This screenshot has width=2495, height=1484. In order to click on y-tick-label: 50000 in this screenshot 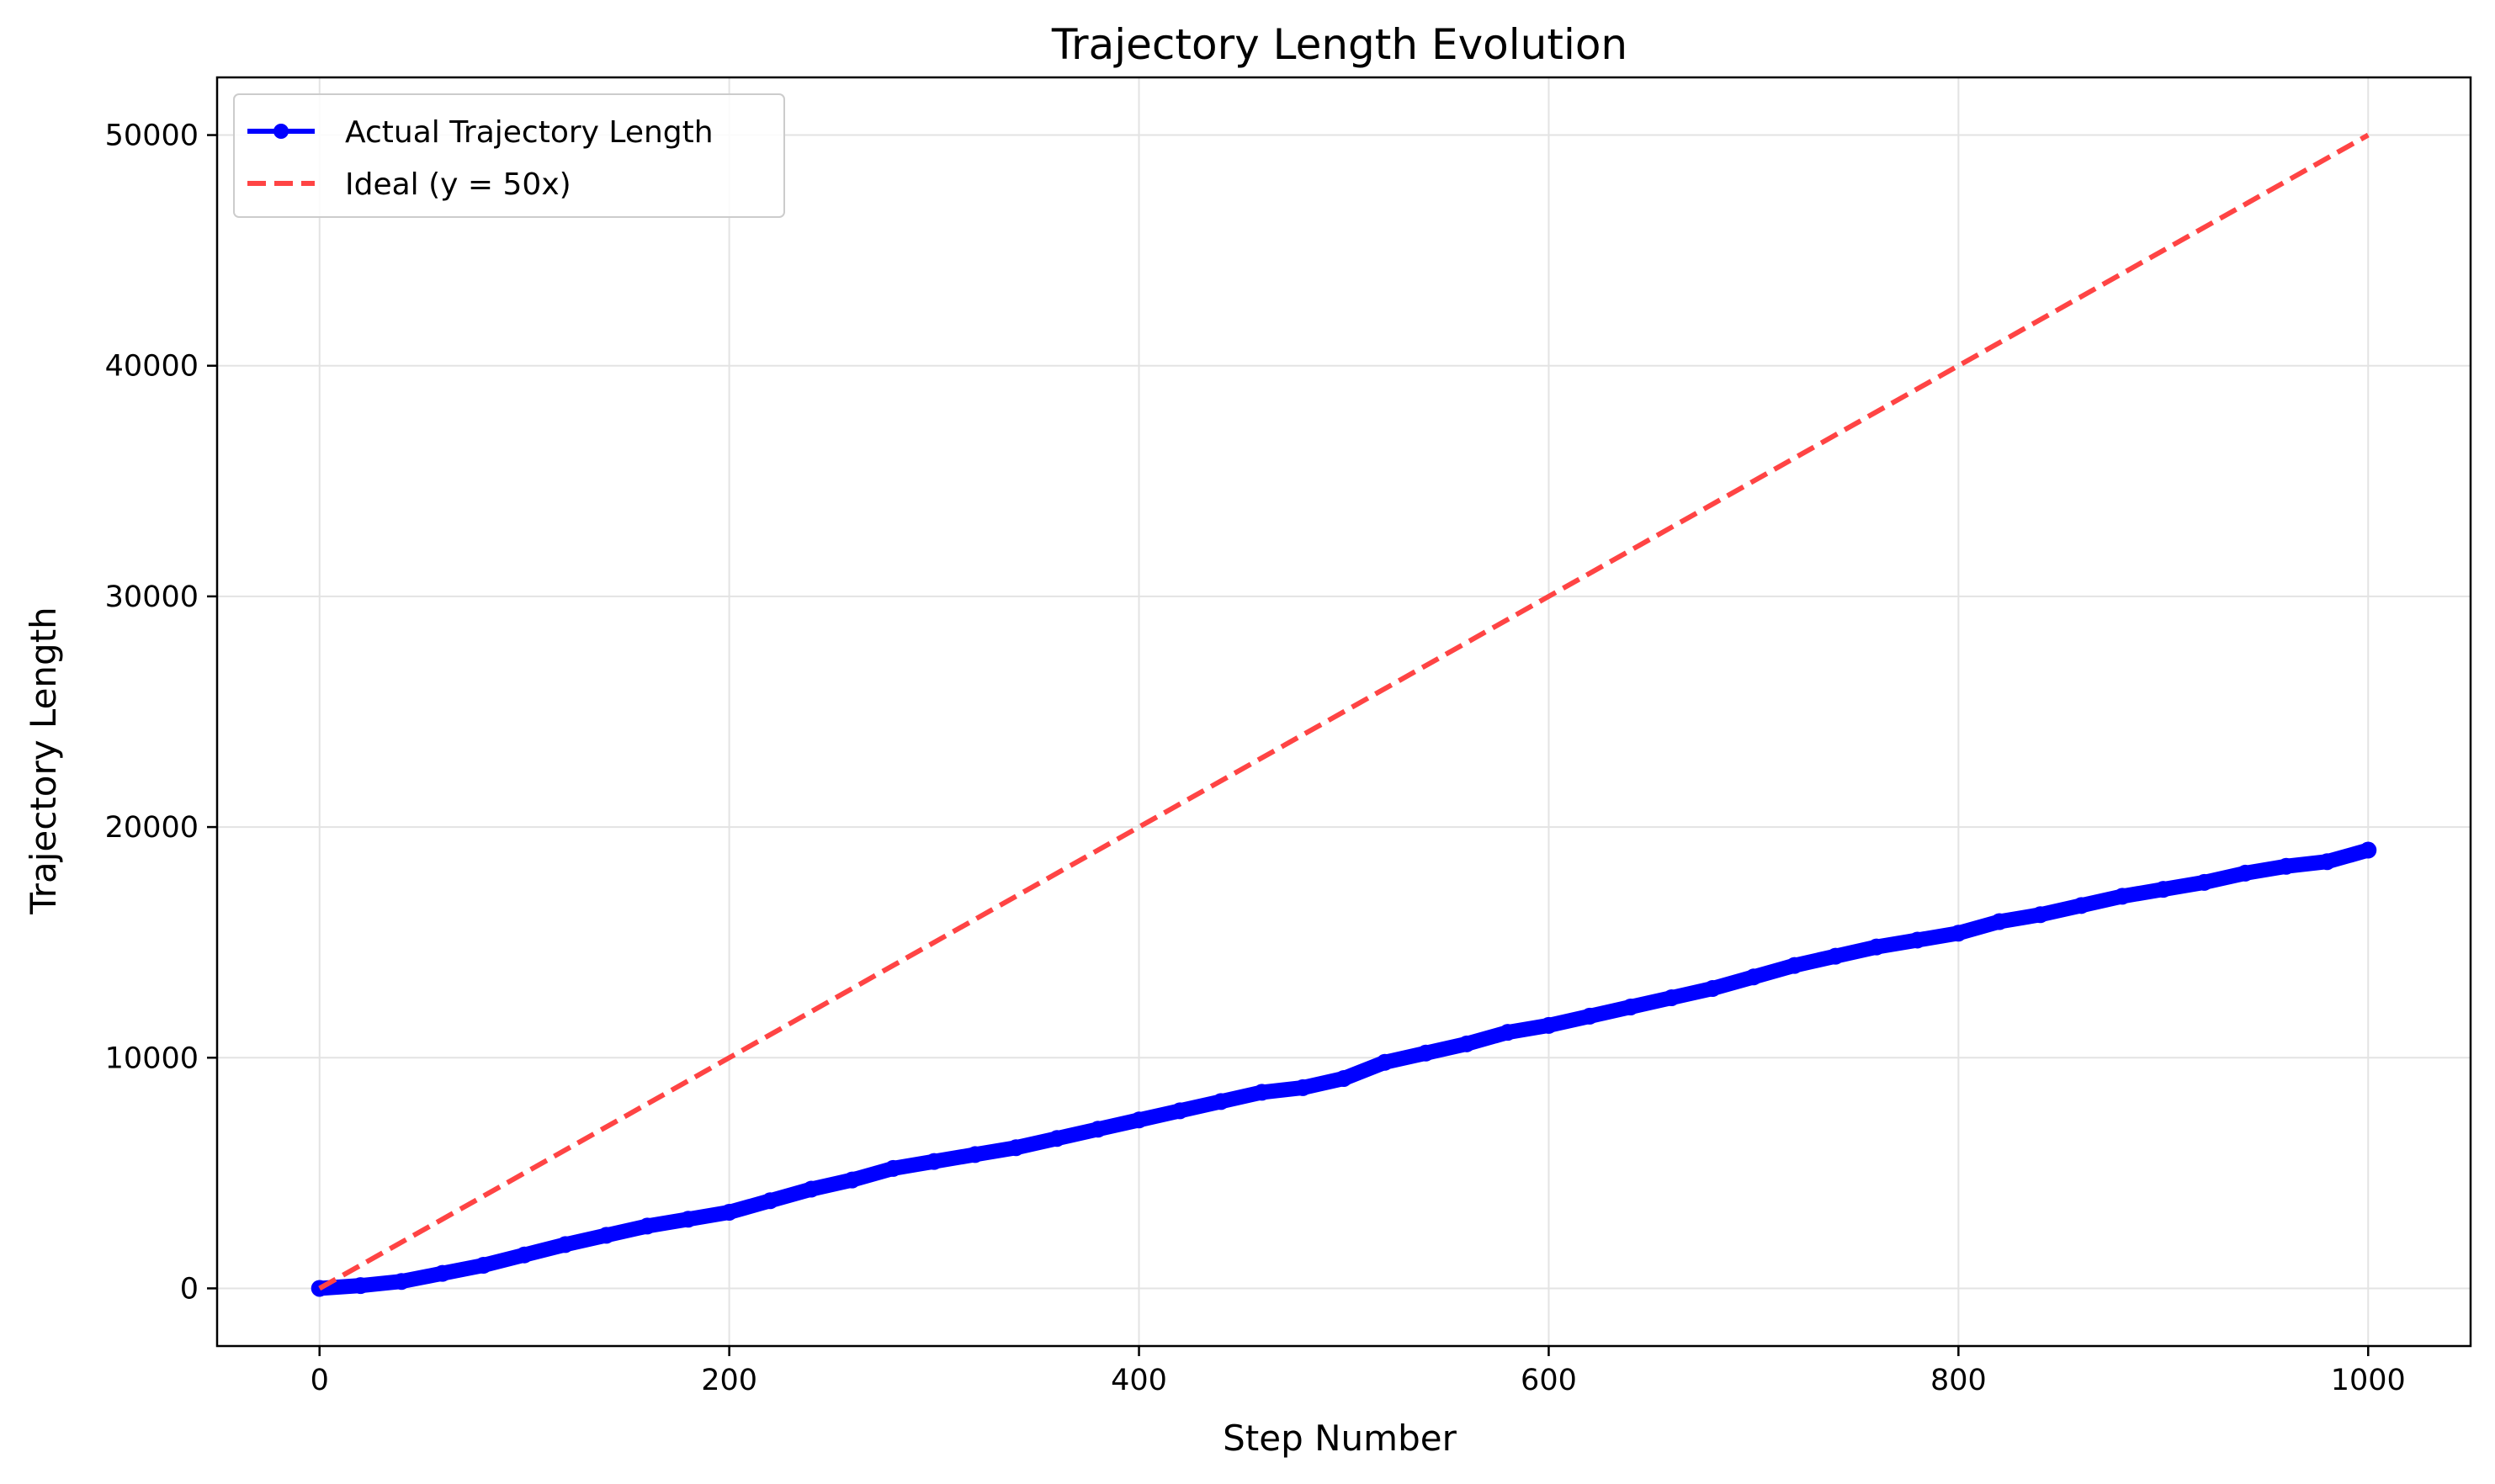, I will do `click(152, 136)`.